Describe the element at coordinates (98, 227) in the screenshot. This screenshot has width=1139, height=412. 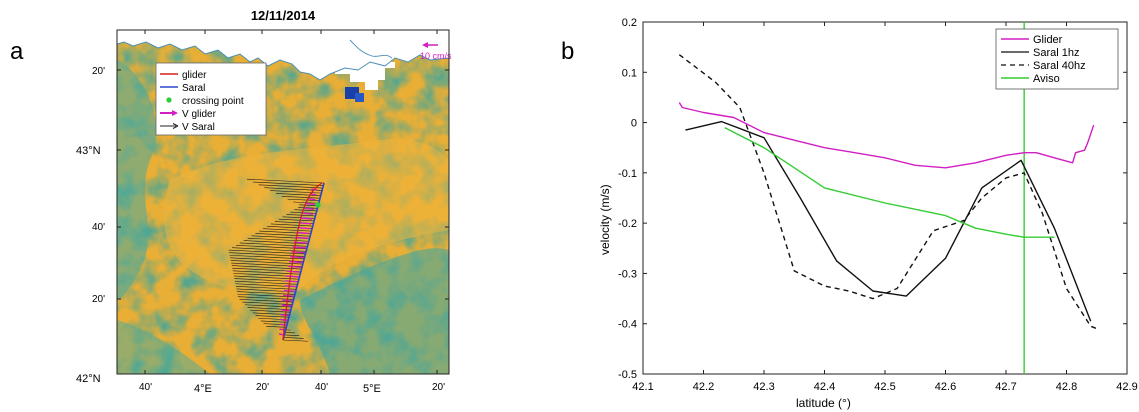
I see `lat-tick-label: 40'` at that location.